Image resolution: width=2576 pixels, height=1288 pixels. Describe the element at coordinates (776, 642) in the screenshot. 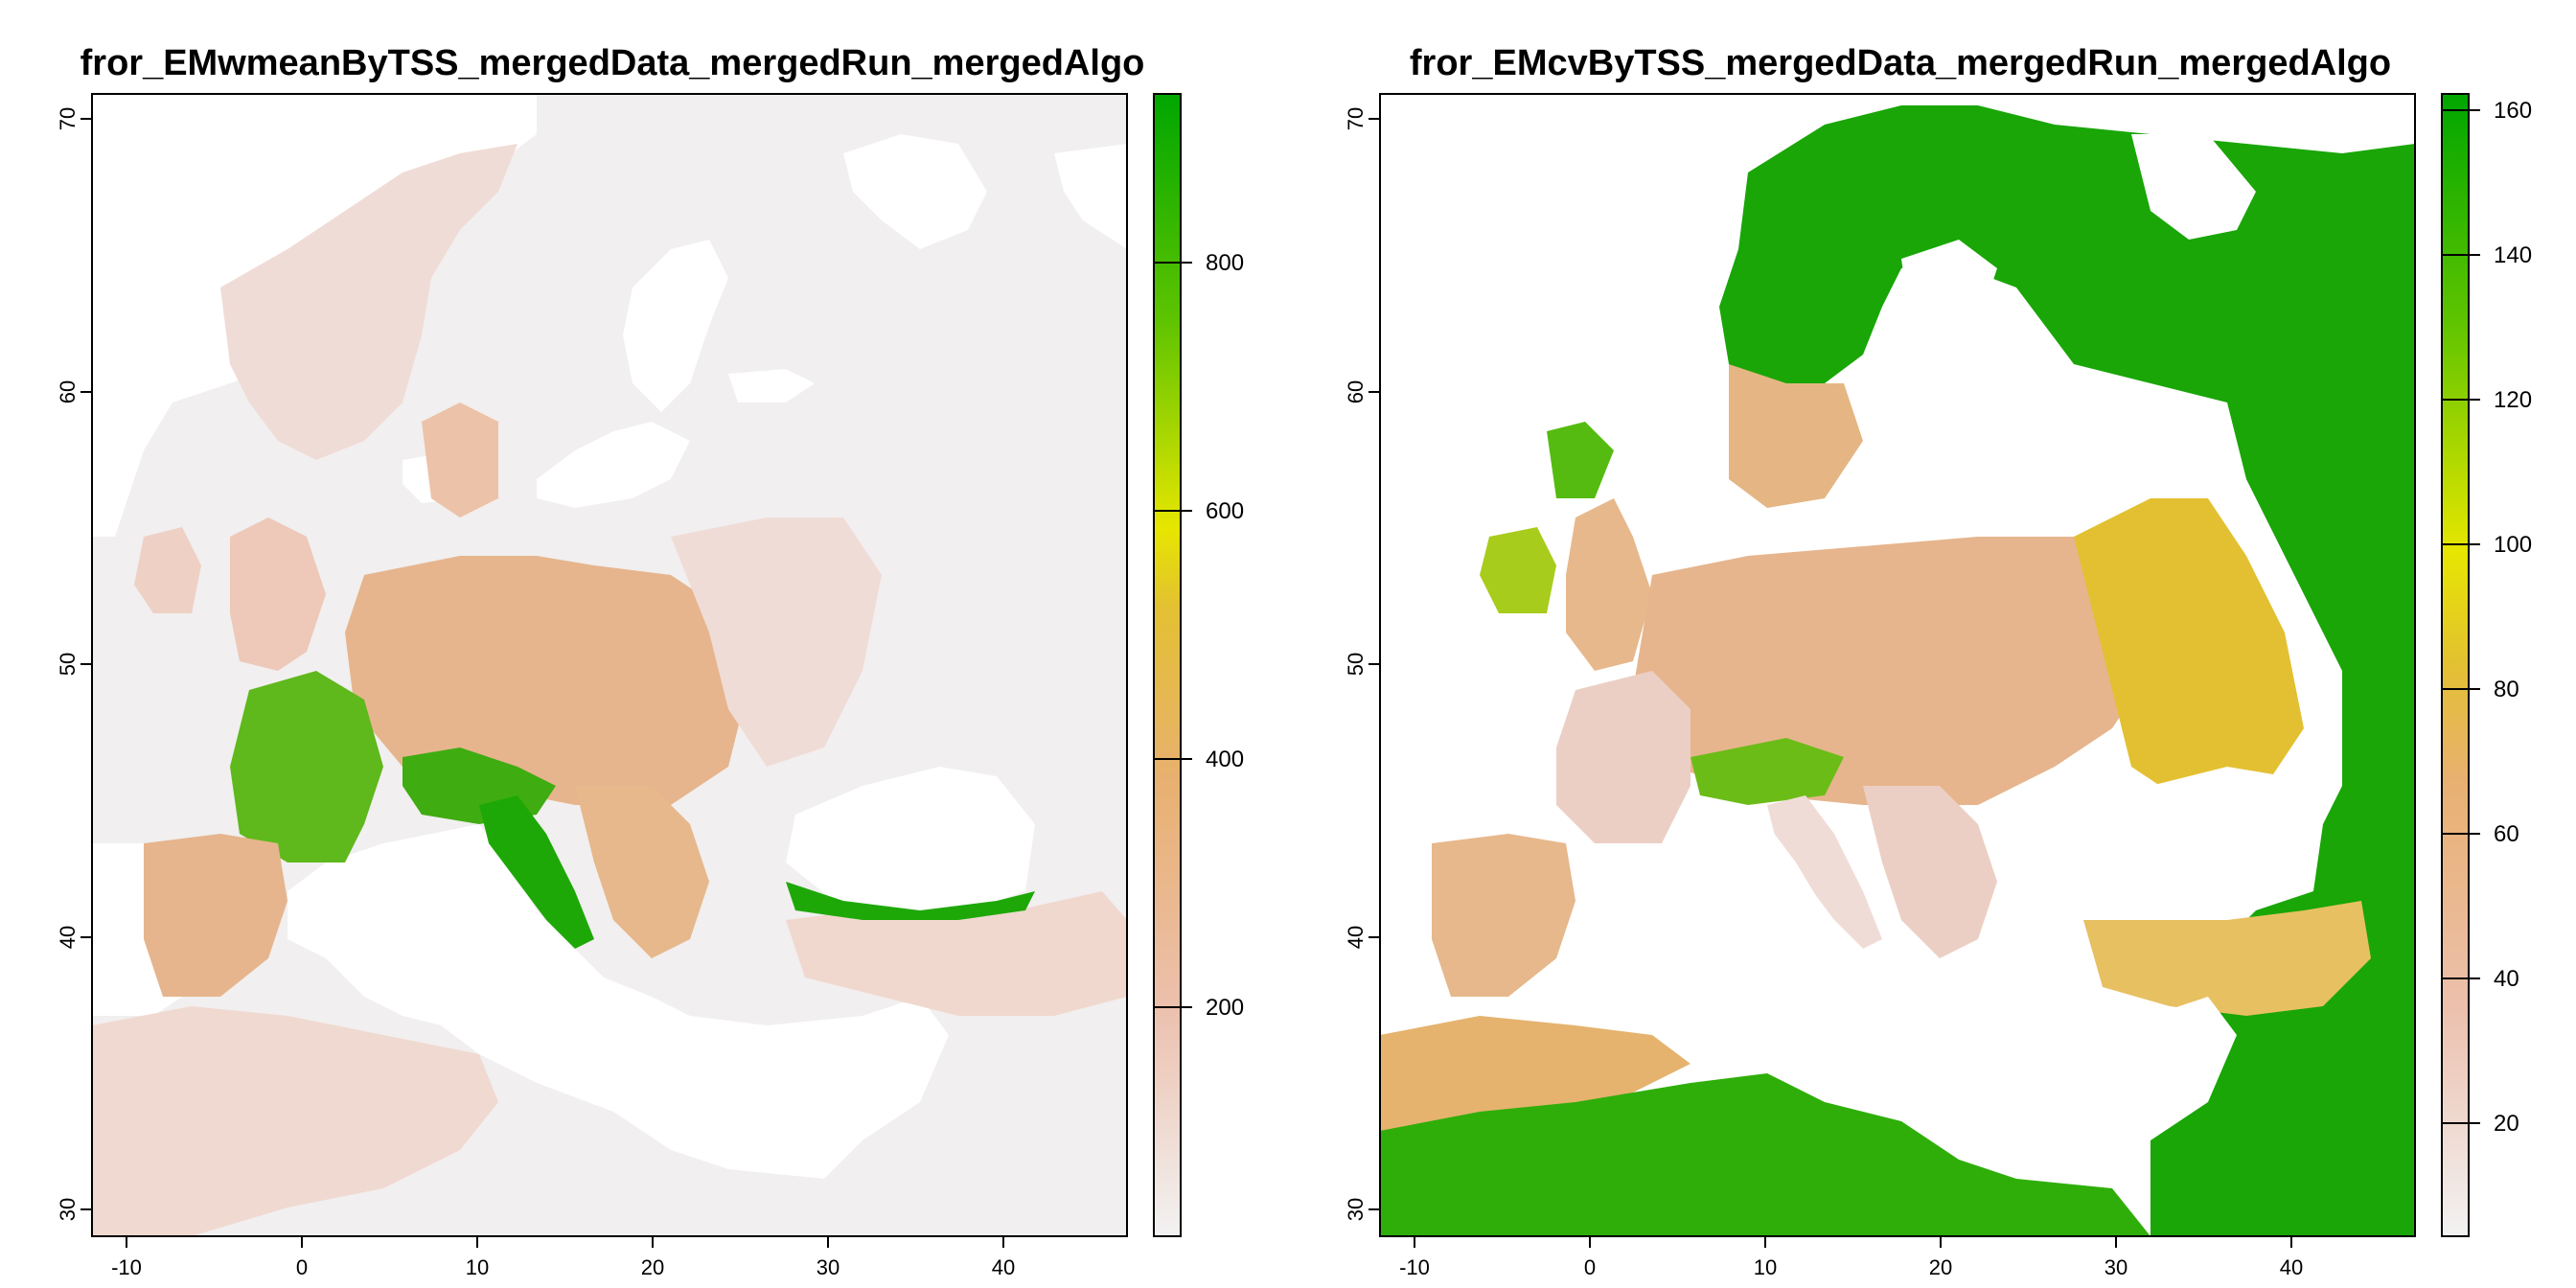

I see `eastern-europe` at that location.